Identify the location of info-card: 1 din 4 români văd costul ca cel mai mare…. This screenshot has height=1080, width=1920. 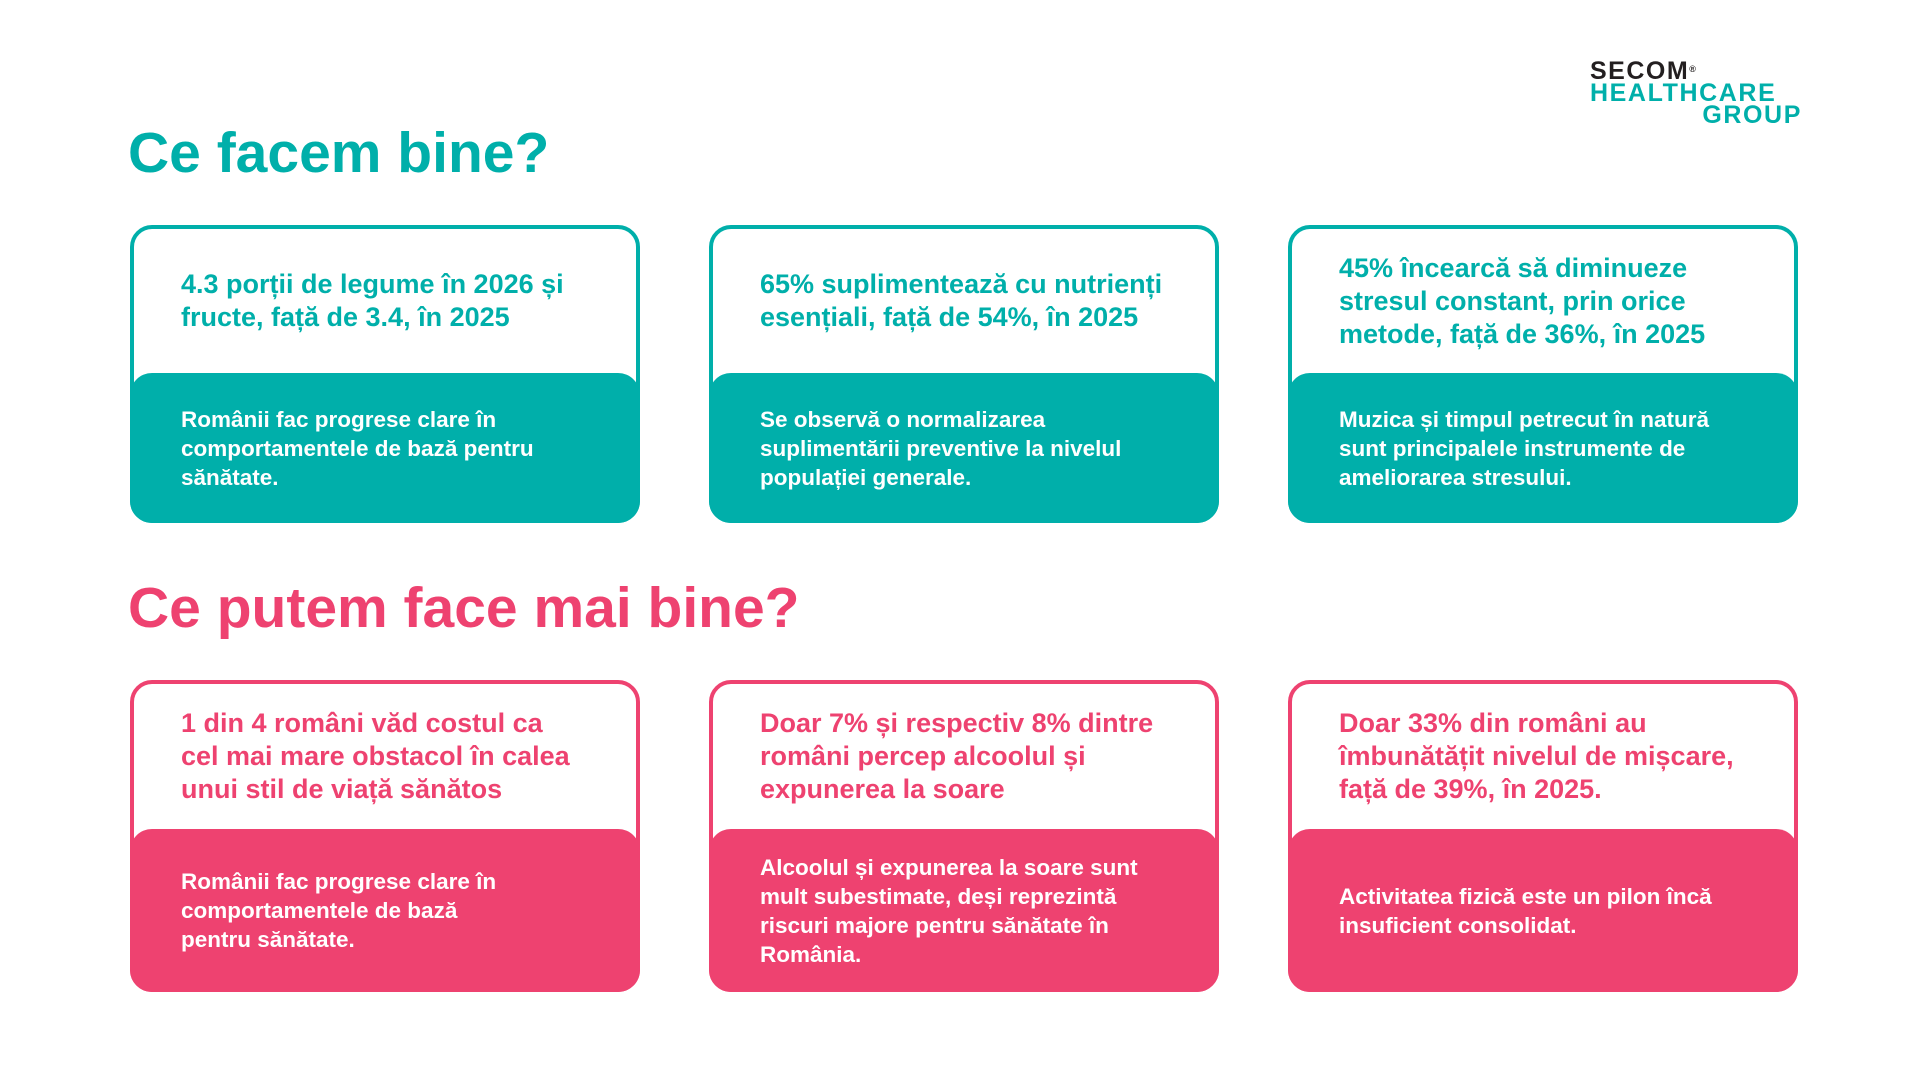
(385, 836).